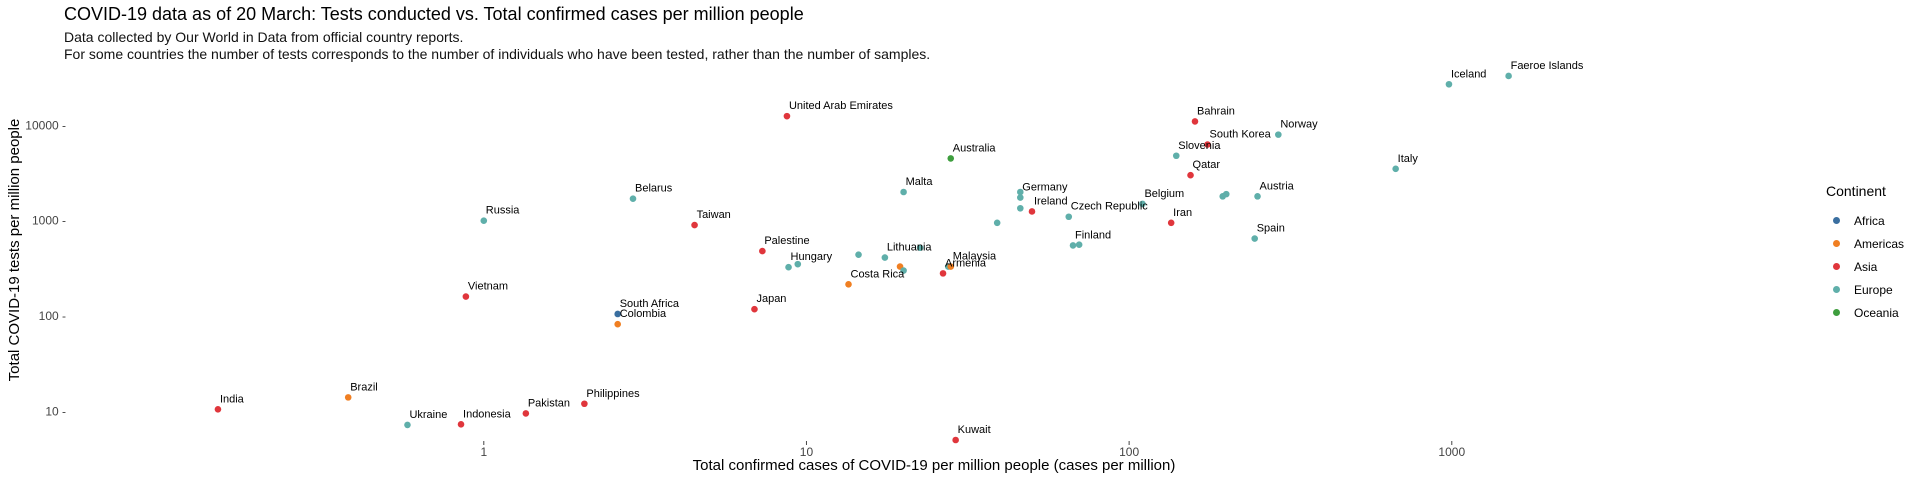  What do you see at coordinates (972, 450) in the screenshot?
I see `x-axis-ticks: 1 10 100 1000` at bounding box center [972, 450].